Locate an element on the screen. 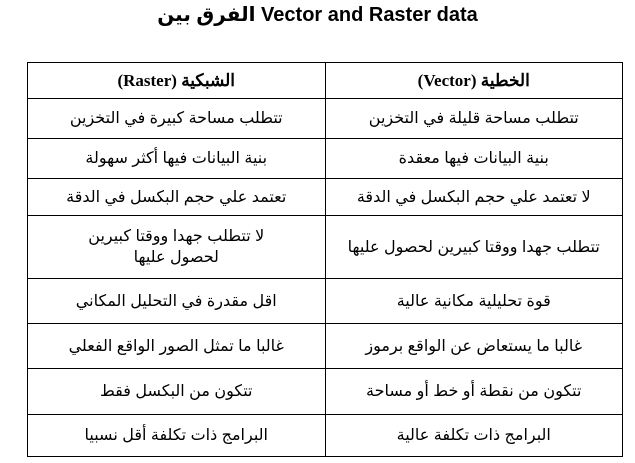 This screenshot has width=635, height=463. table-header-row: الخطية (Vector) الشبكية (Raster) is located at coordinates (325, 80).